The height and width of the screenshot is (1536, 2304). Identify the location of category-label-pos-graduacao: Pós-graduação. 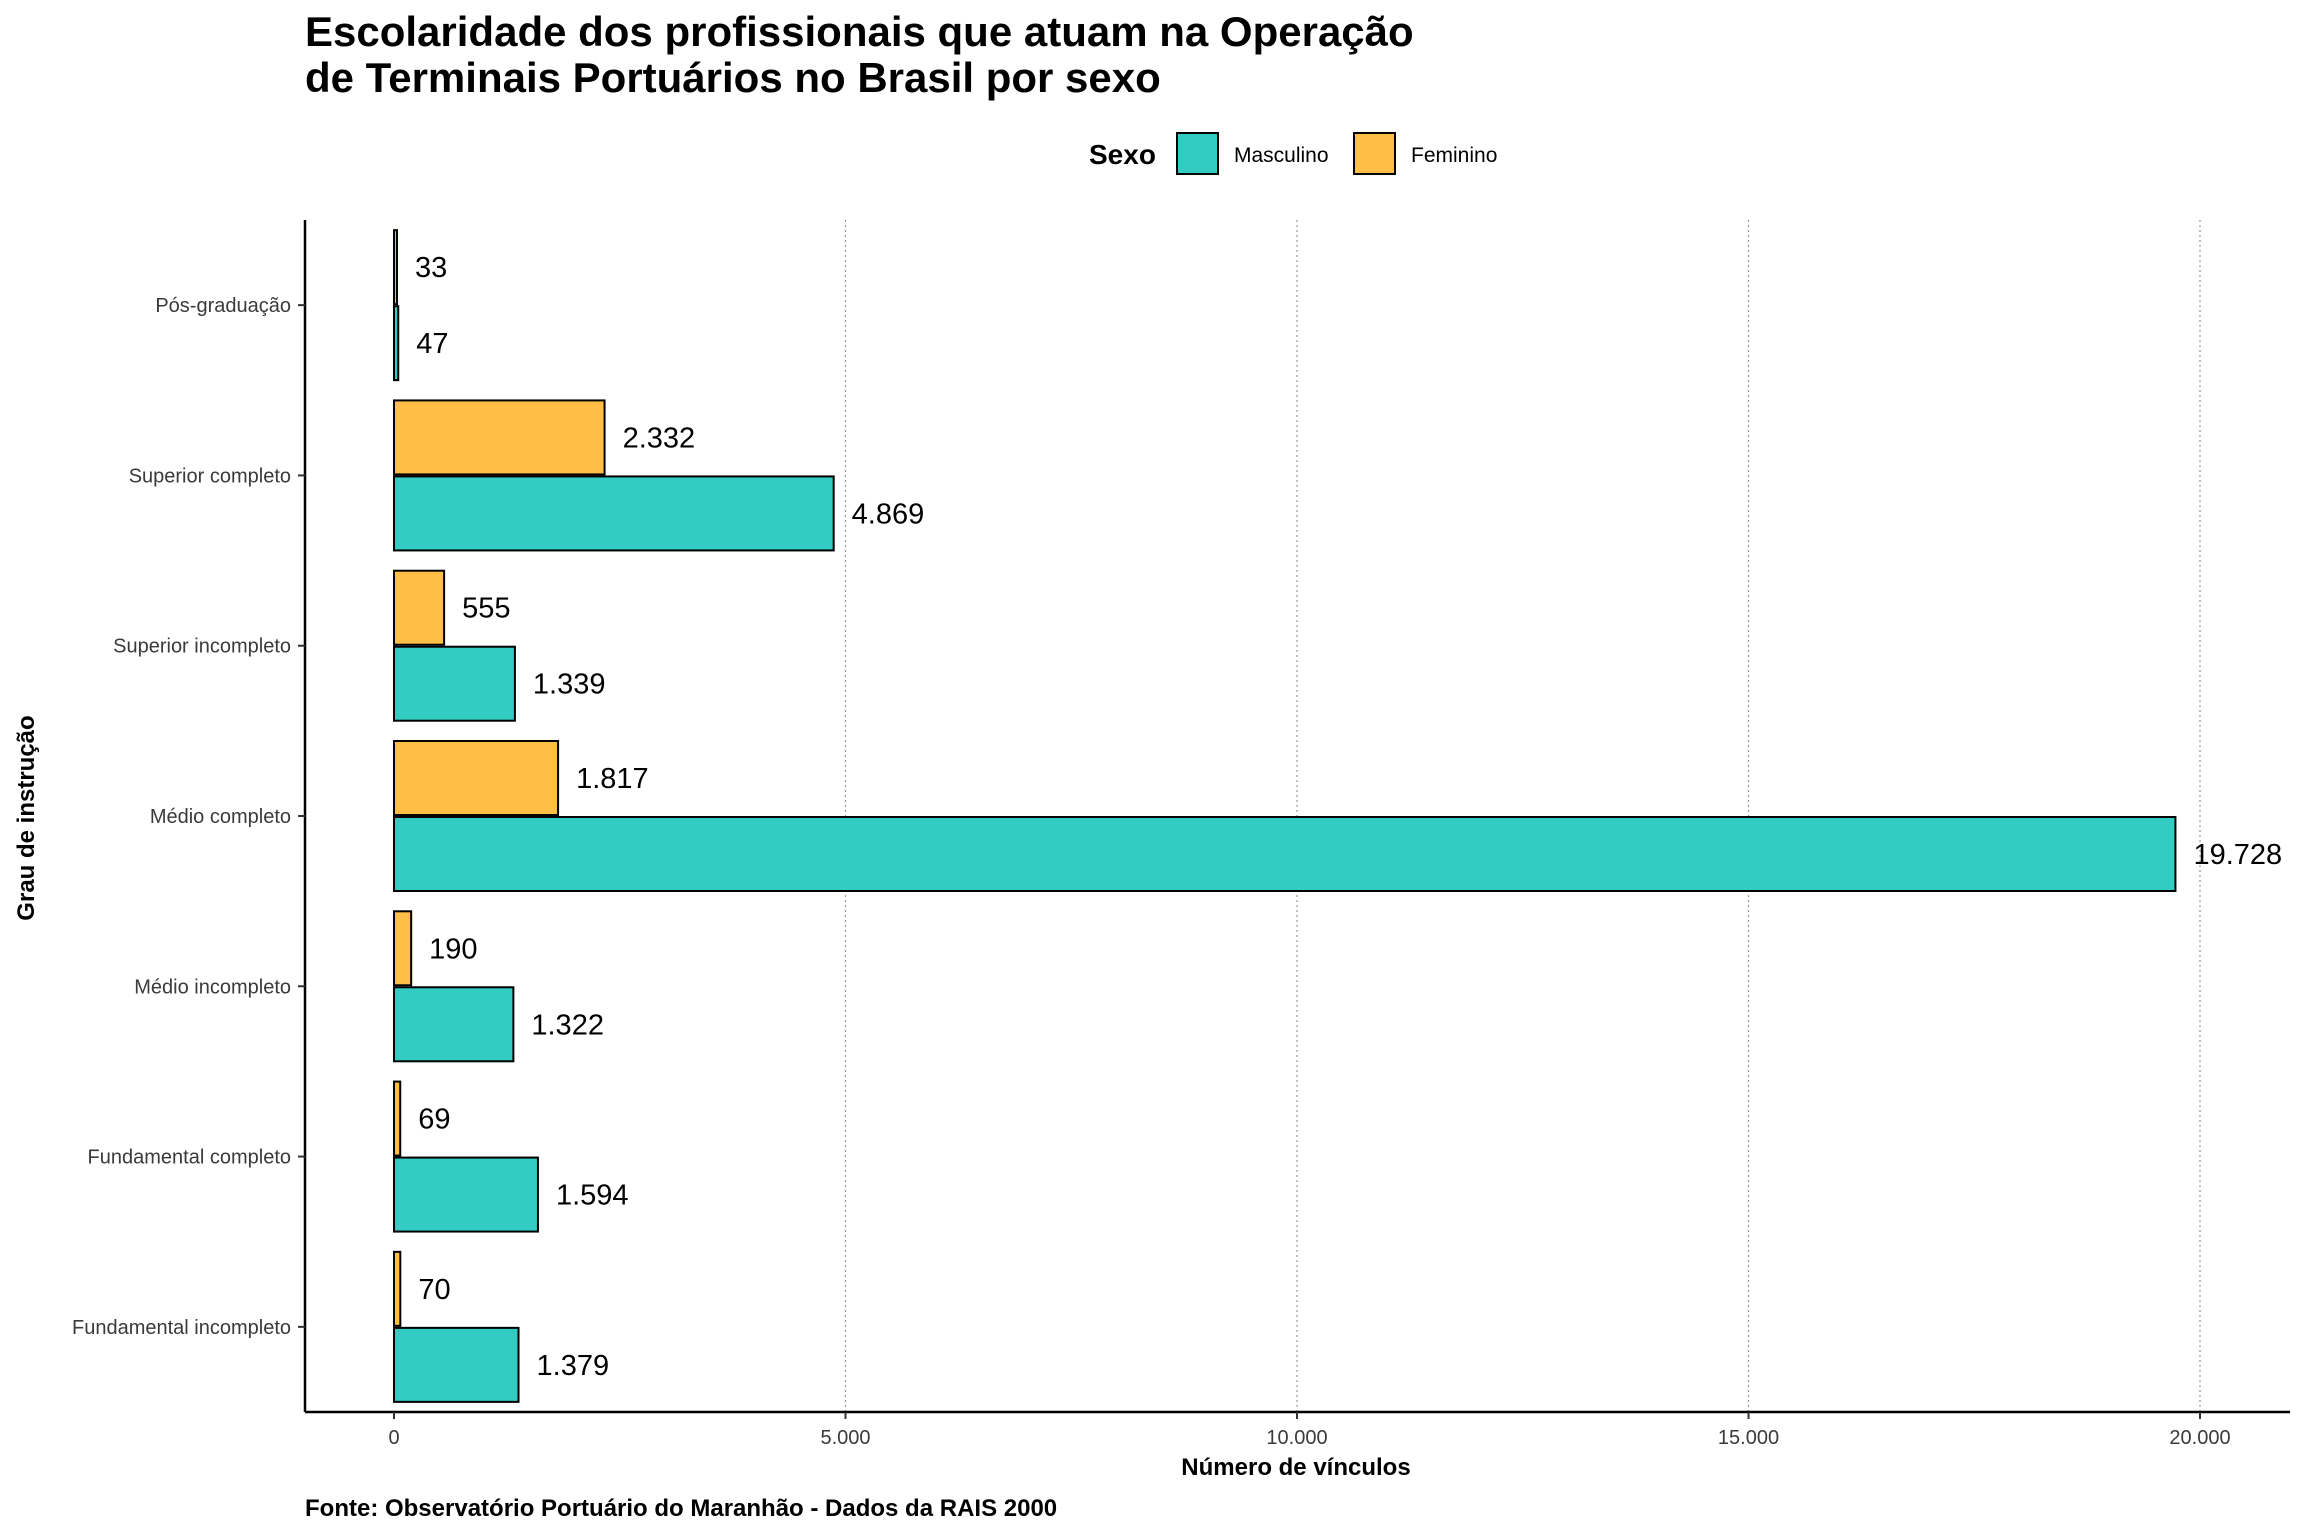
(223, 306).